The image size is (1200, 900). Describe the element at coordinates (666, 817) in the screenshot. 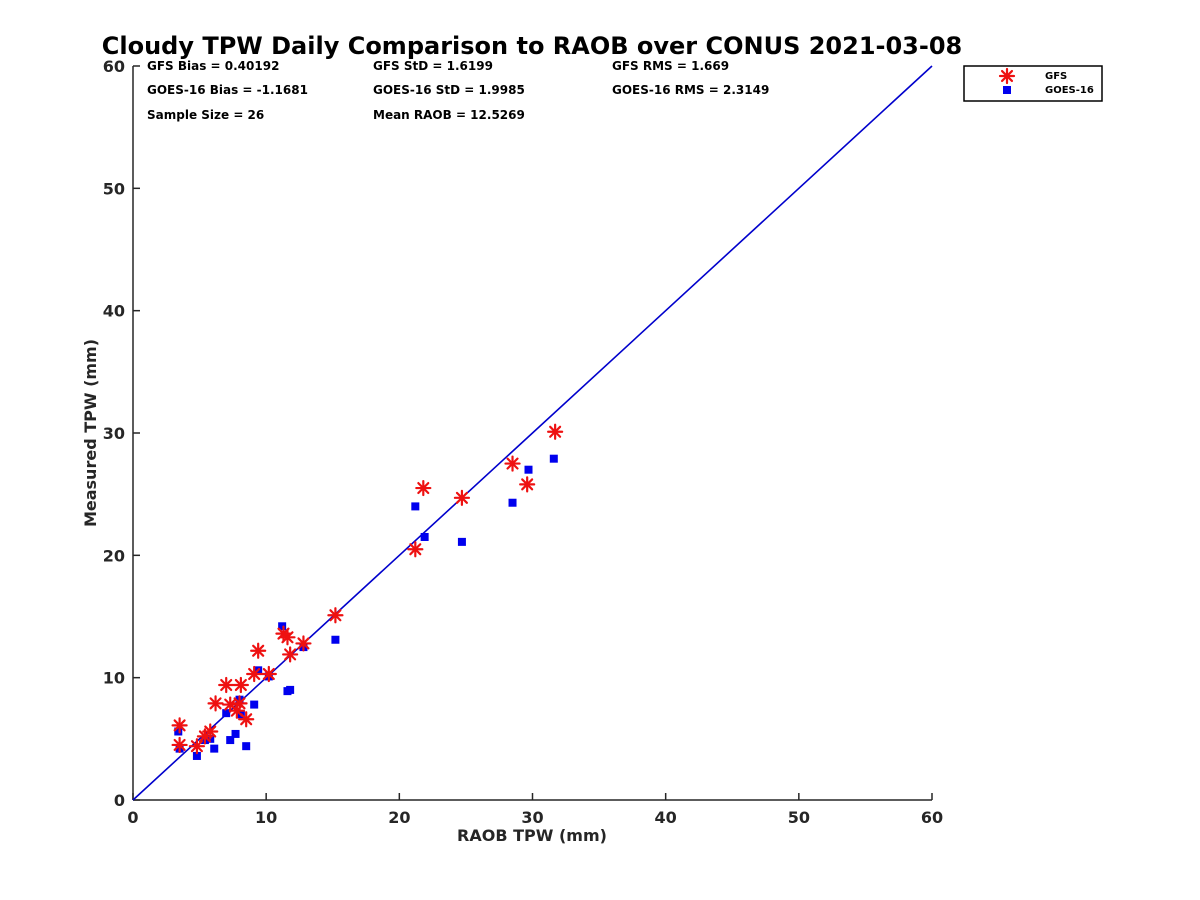

I see `x-tick-label: 40` at that location.